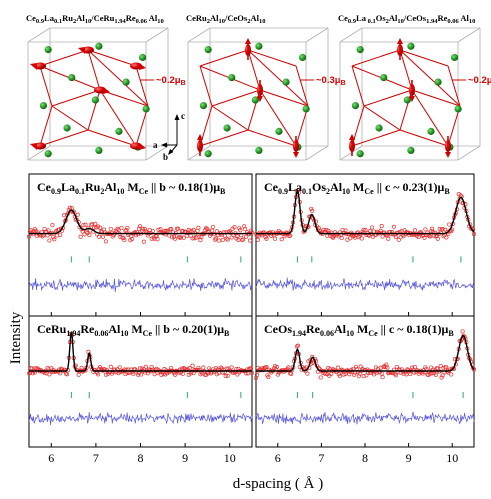  I want to click on panel-title: CeRu1.94Re0.06Al10 MCe || b ~ 0.20(1)μB, so click(133, 330).